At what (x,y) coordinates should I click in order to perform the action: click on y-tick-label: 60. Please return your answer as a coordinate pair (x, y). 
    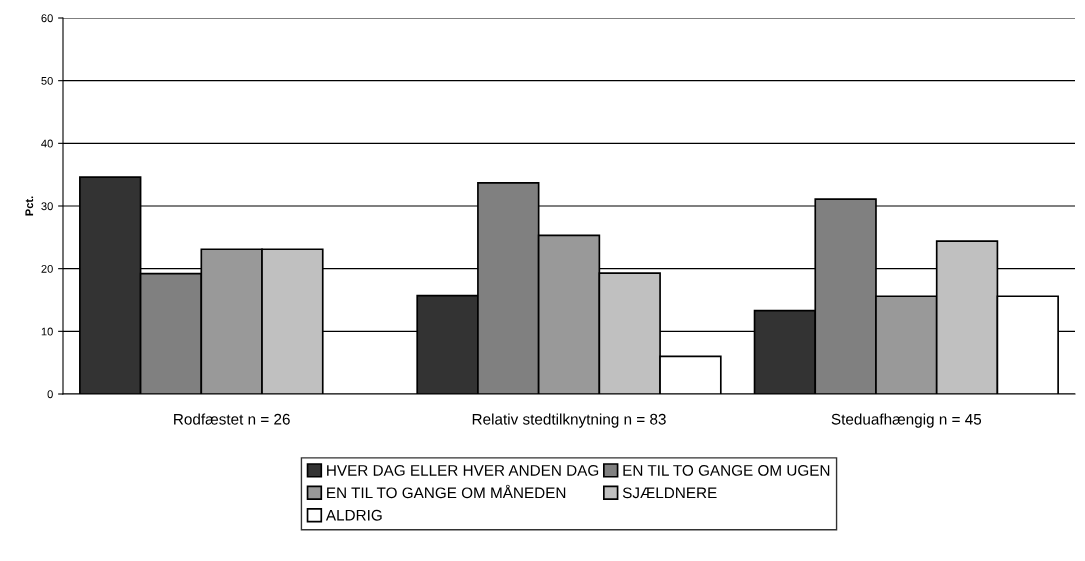
    Looking at the image, I should click on (47, 18).